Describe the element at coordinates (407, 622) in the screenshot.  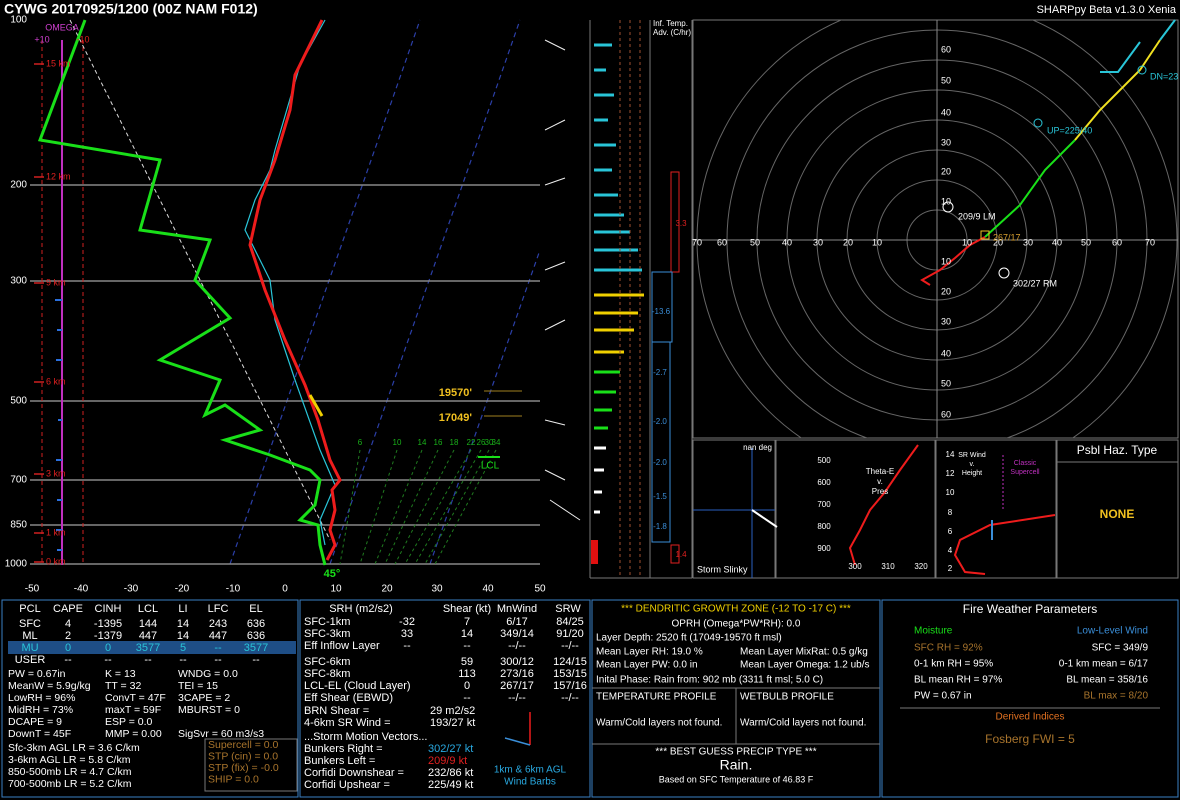
I see `table-cell: -32` at that location.